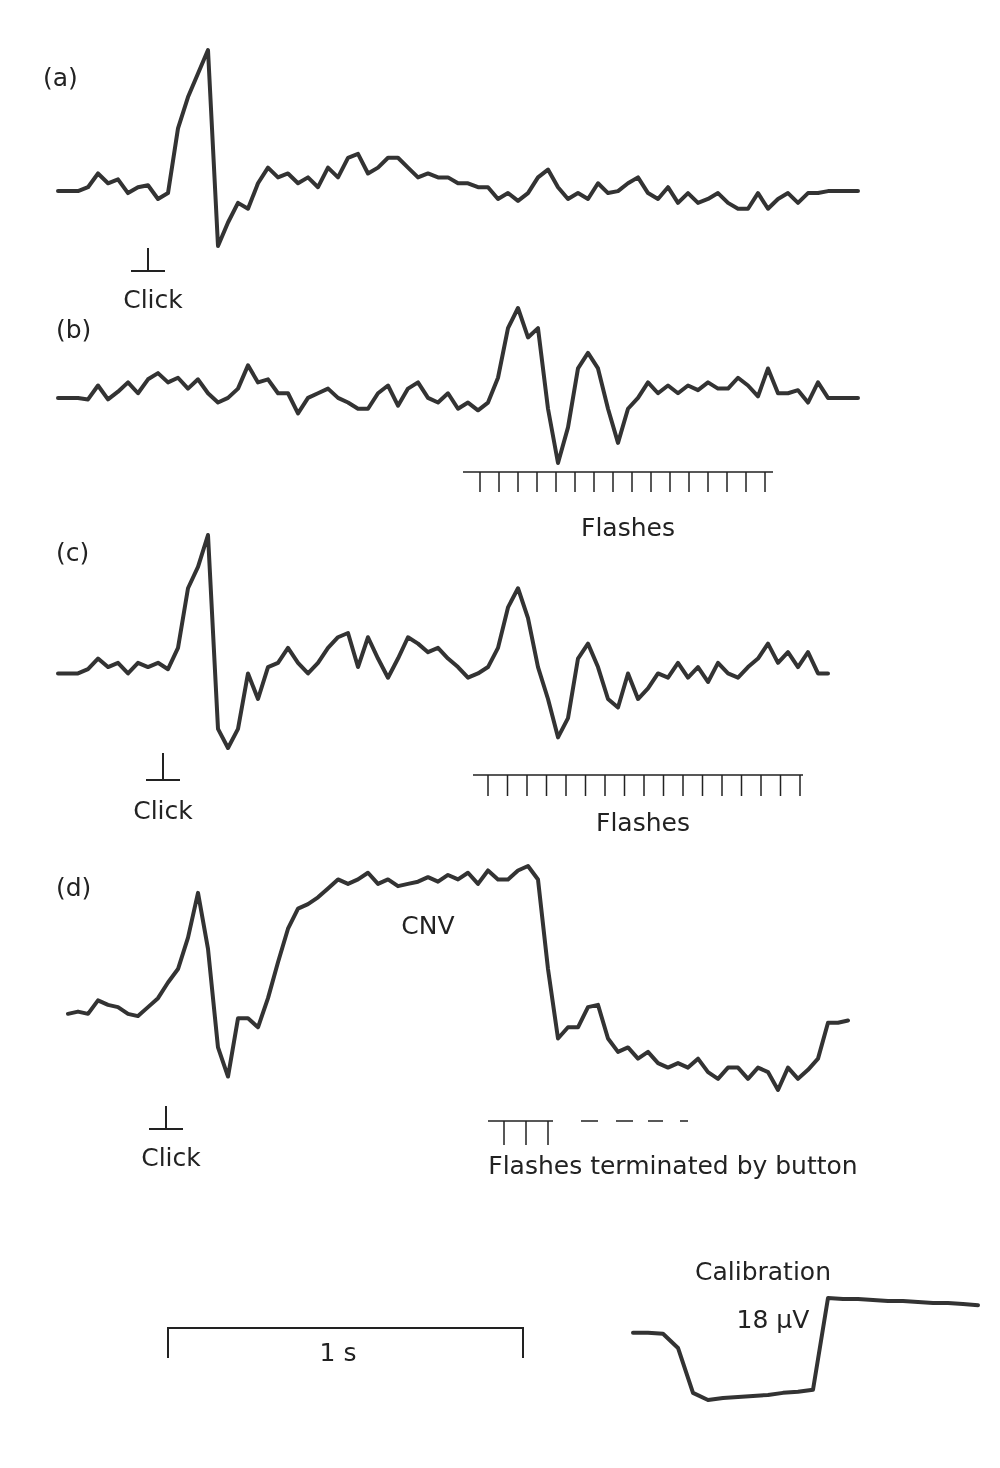  What do you see at coordinates (73, 552) in the screenshot?
I see `chart-title: (c)` at bounding box center [73, 552].